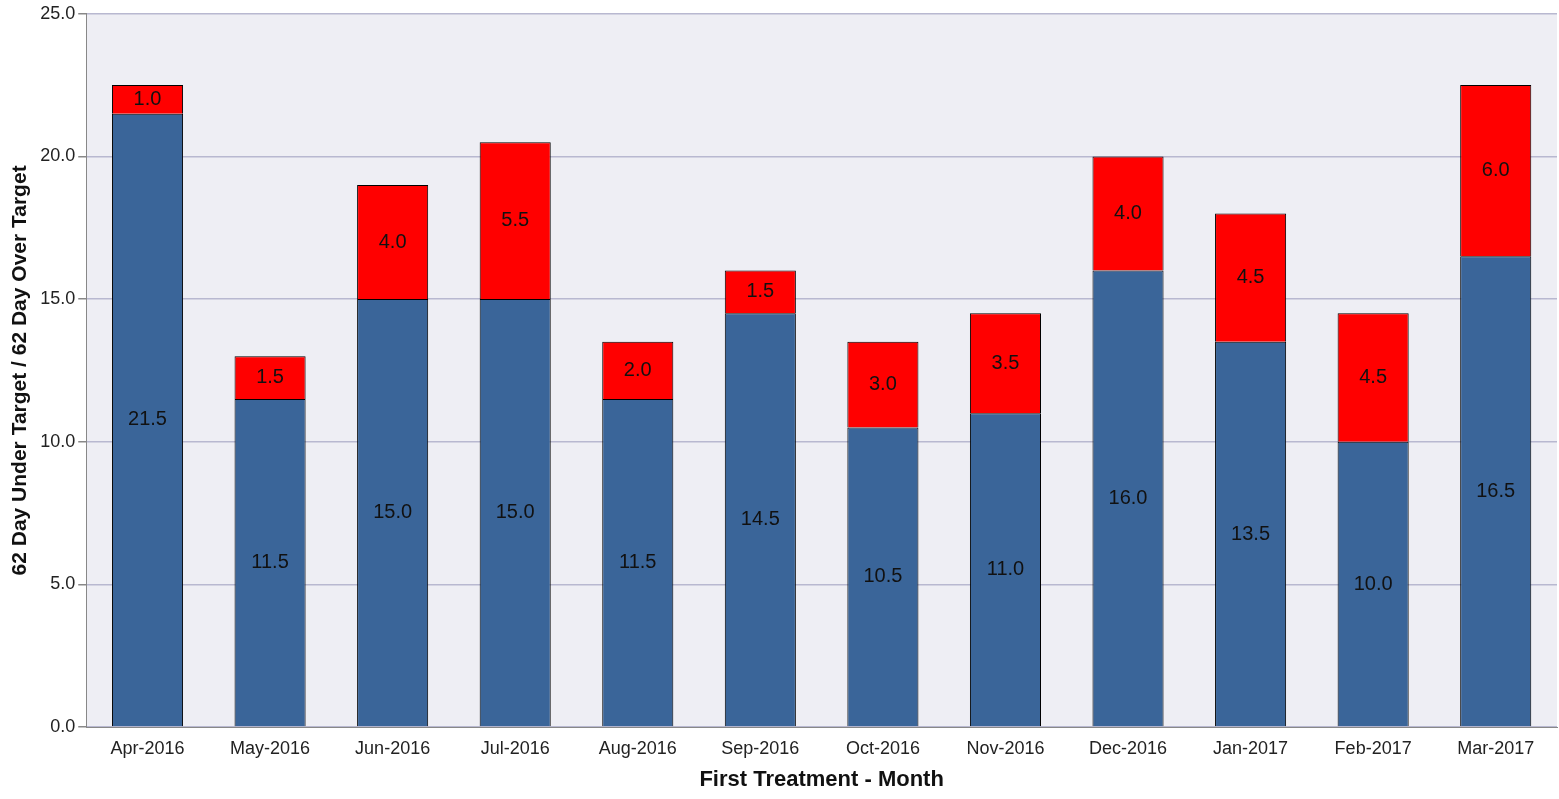 The width and height of the screenshot is (1559, 799). I want to click on y-tick-label: 15.0, so click(58, 298).